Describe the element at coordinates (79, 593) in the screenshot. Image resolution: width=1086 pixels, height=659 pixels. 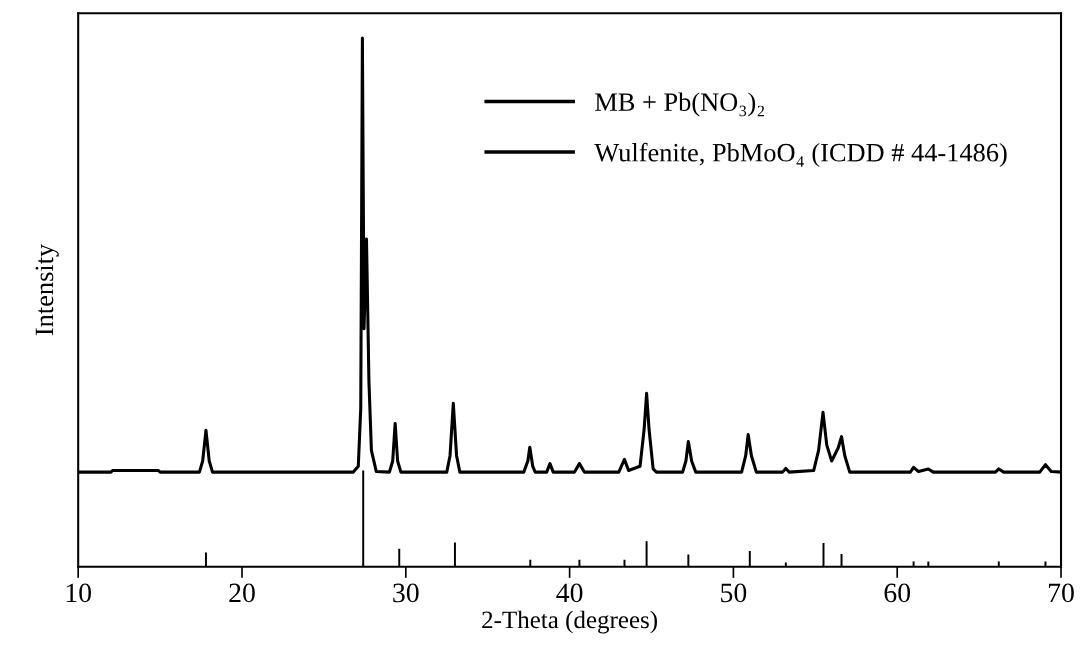
I see `x-tick-label: 10` at that location.